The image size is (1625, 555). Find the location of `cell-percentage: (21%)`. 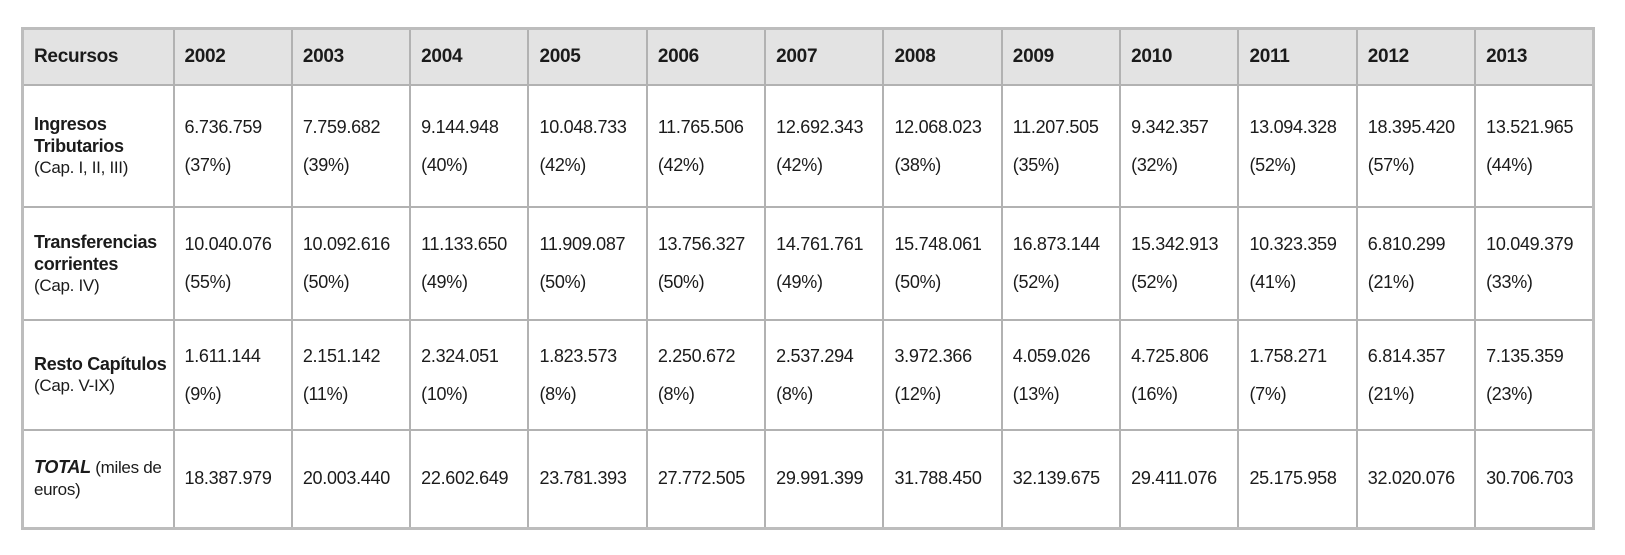

cell-percentage: (21%) is located at coordinates (1391, 393).